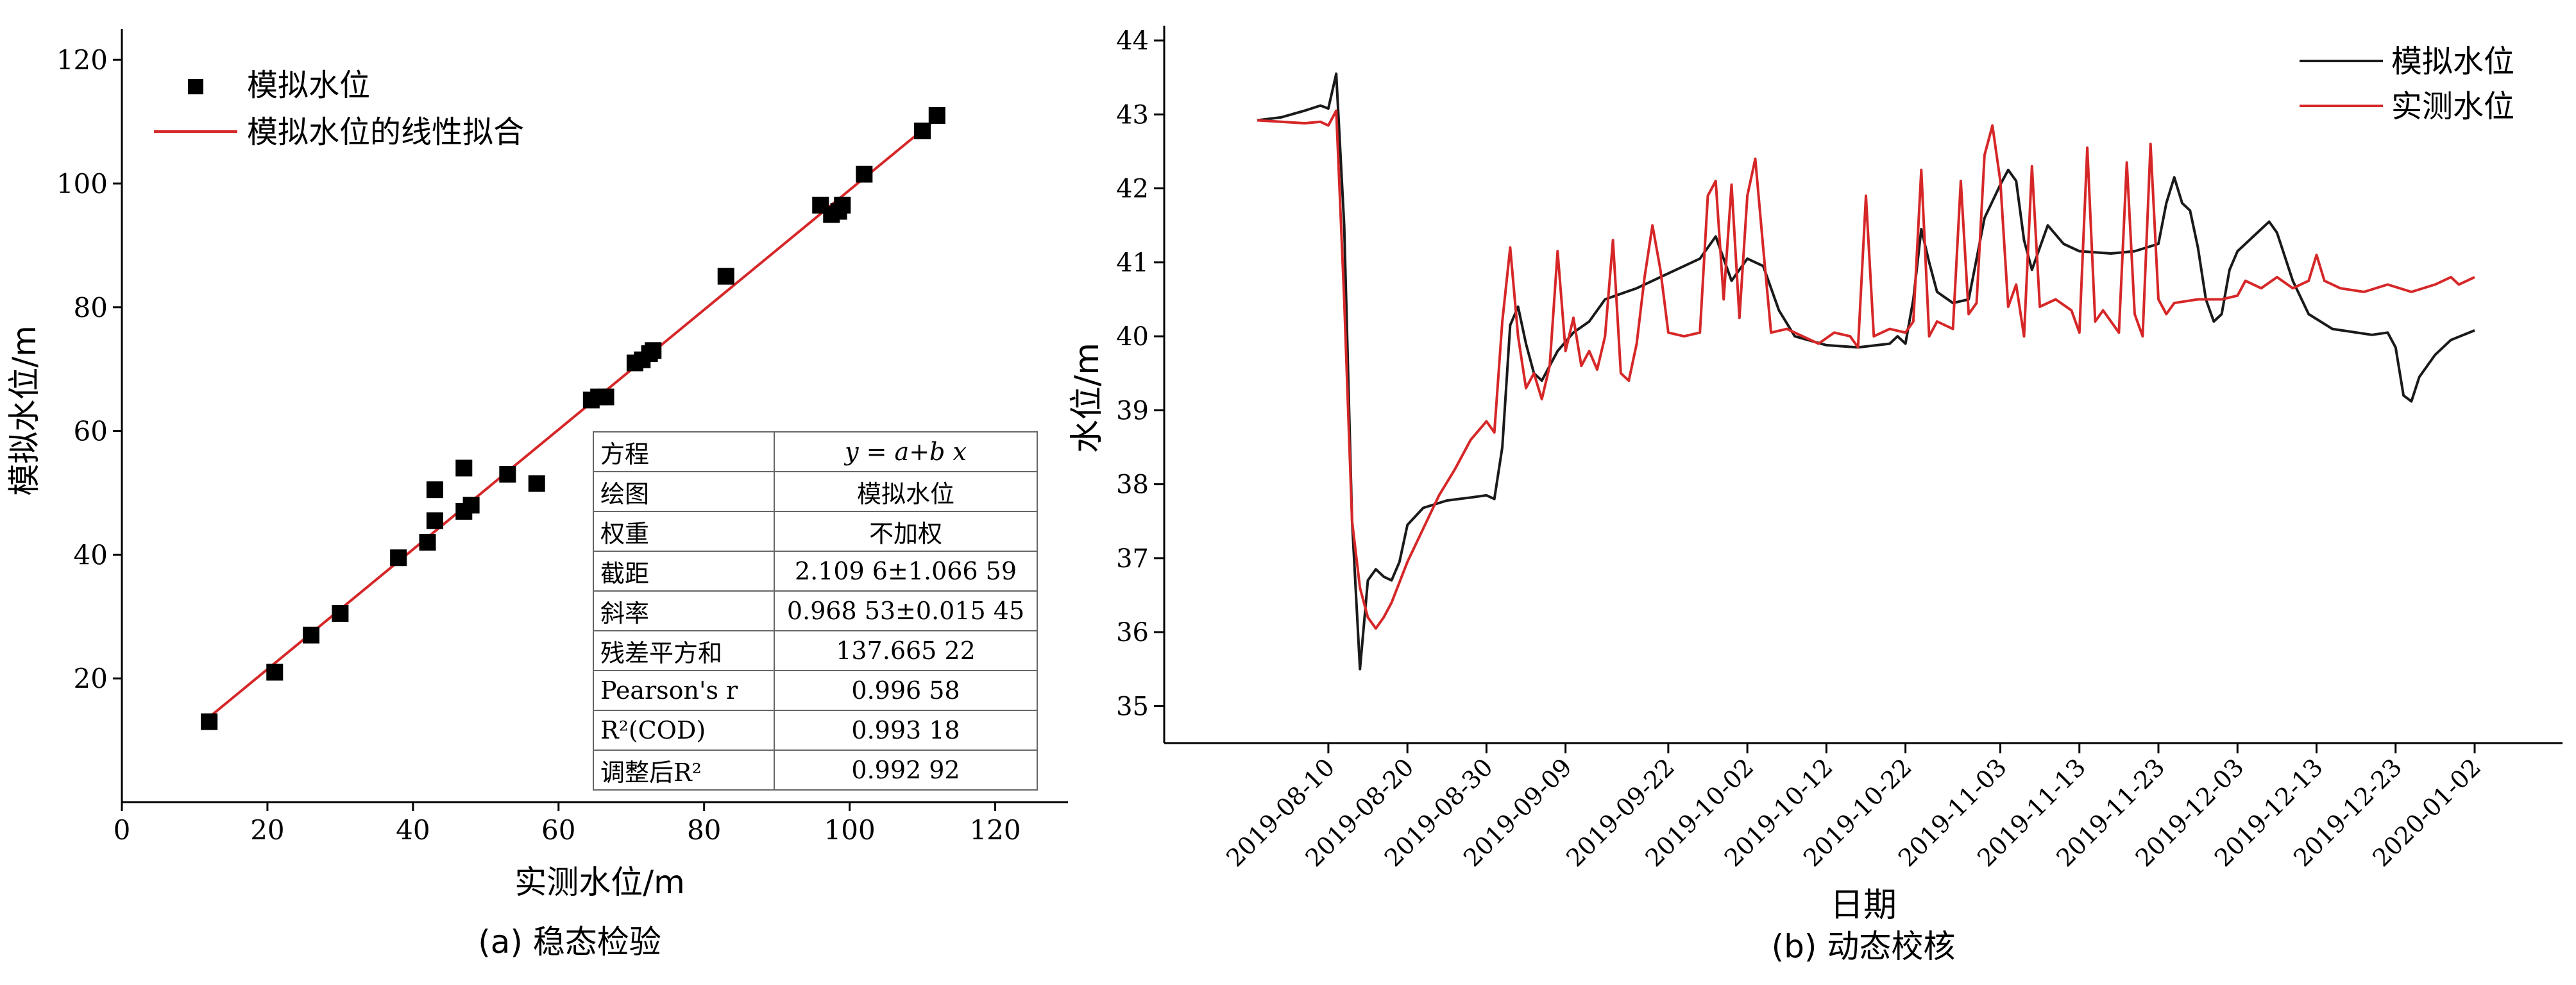  What do you see at coordinates (1132, 115) in the screenshot?
I see `y-tick-label: 43` at bounding box center [1132, 115].